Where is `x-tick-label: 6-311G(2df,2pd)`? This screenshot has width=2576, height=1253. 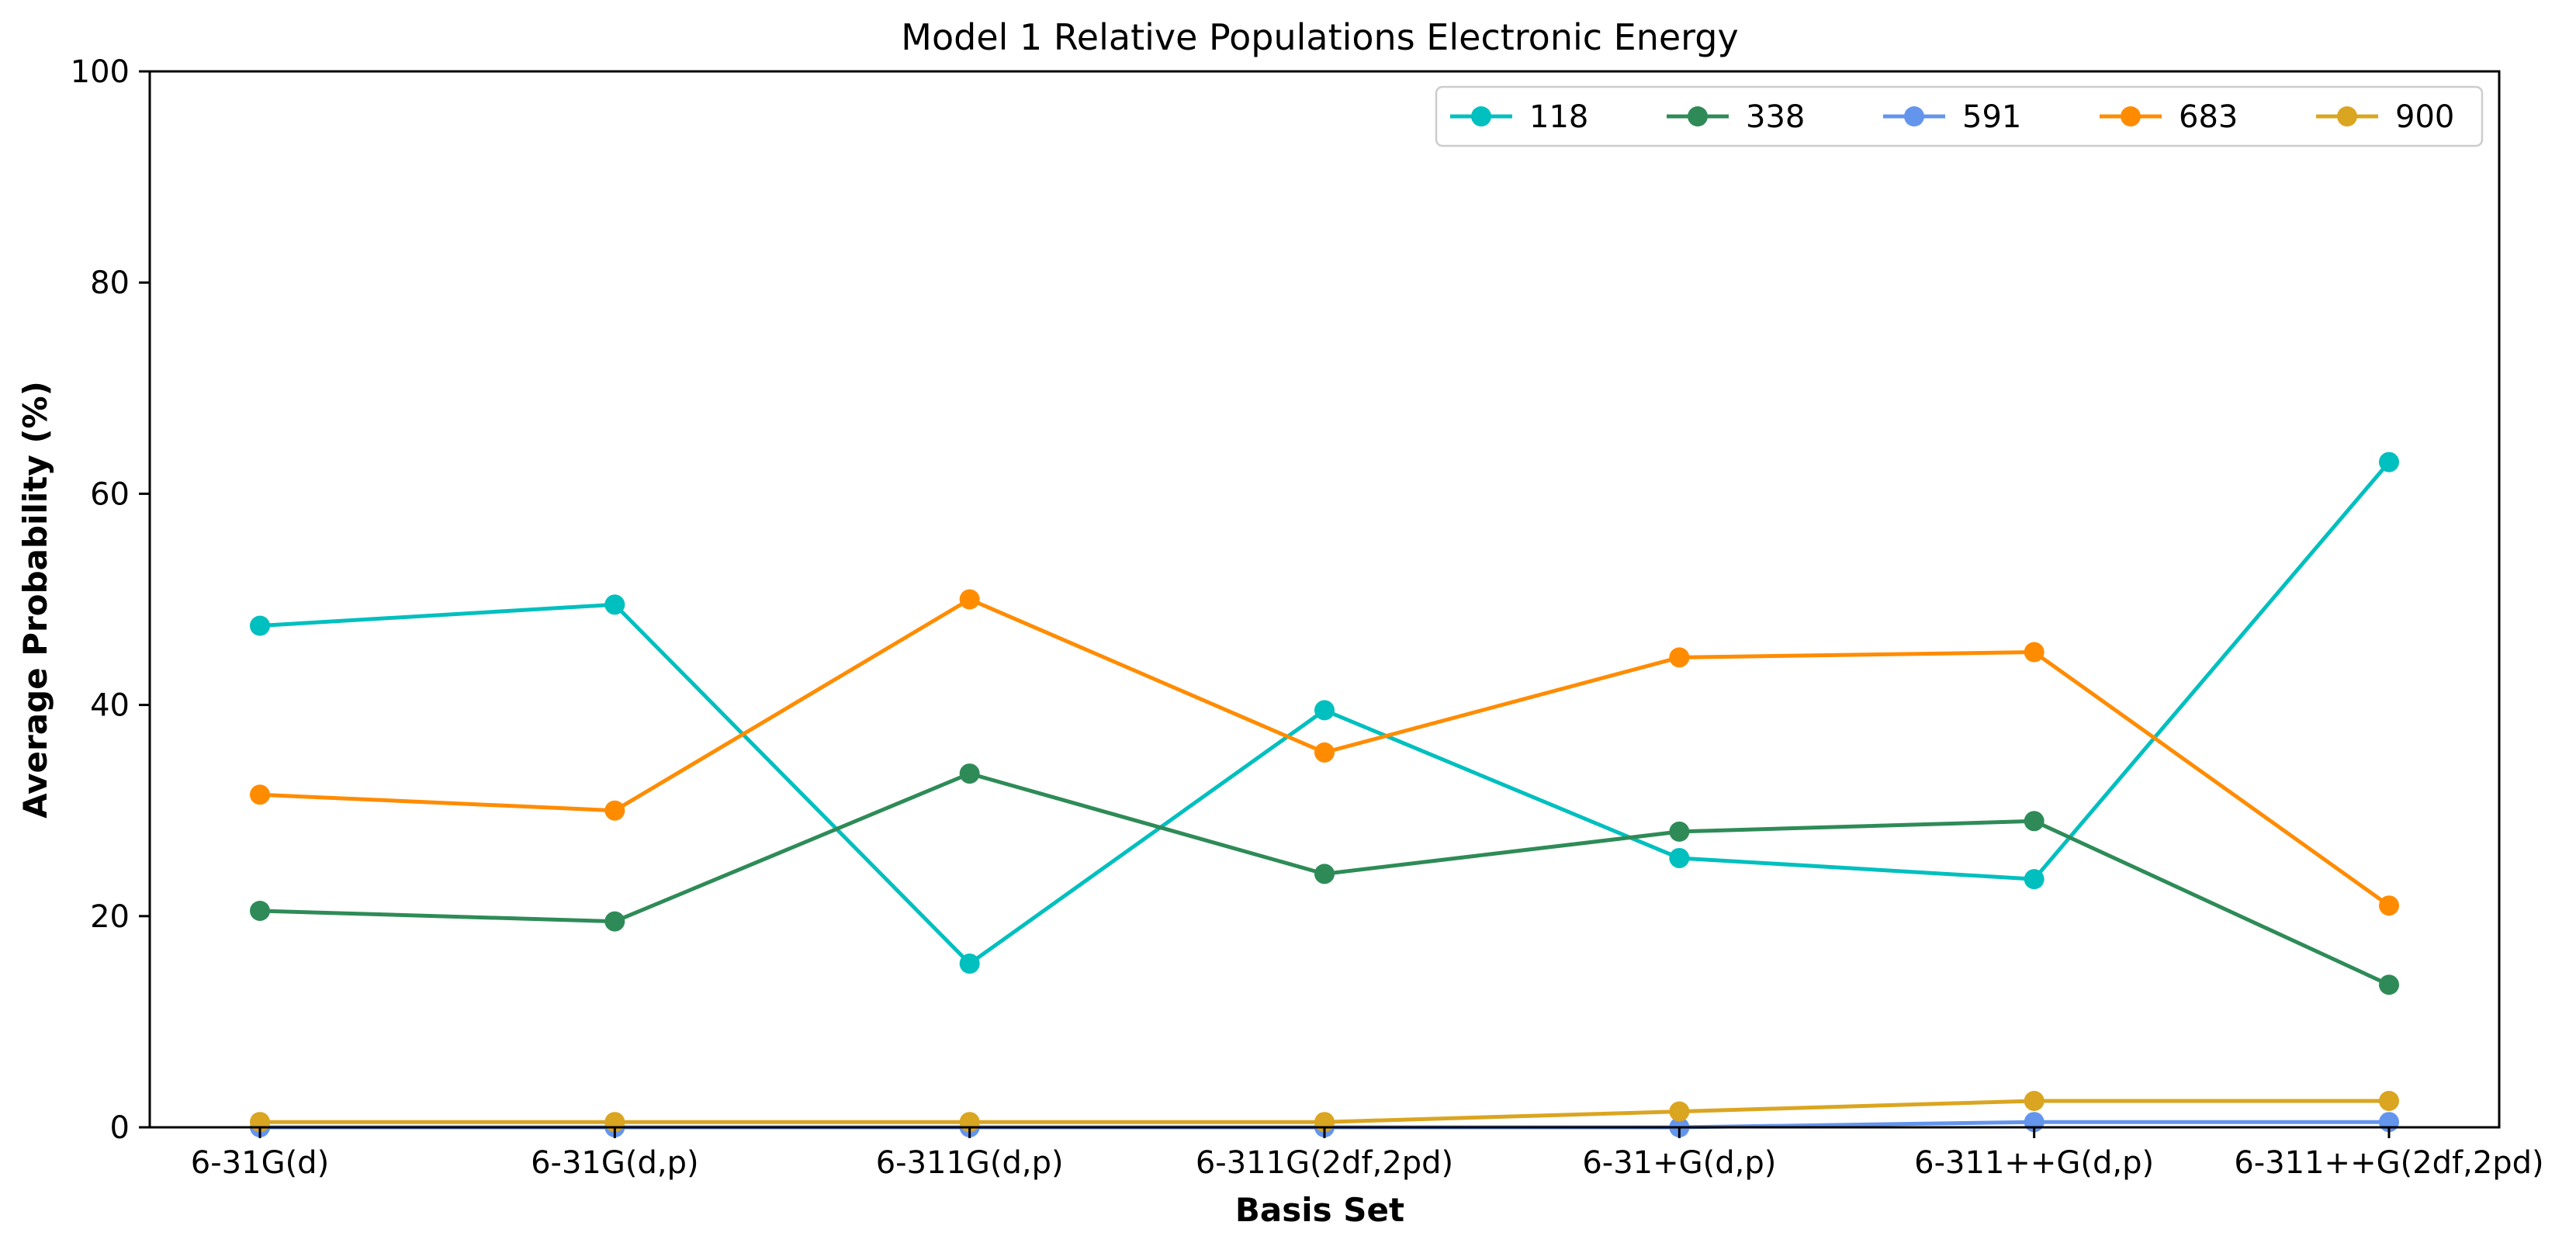 x-tick-label: 6-311G(2df,2pd) is located at coordinates (1324, 1163).